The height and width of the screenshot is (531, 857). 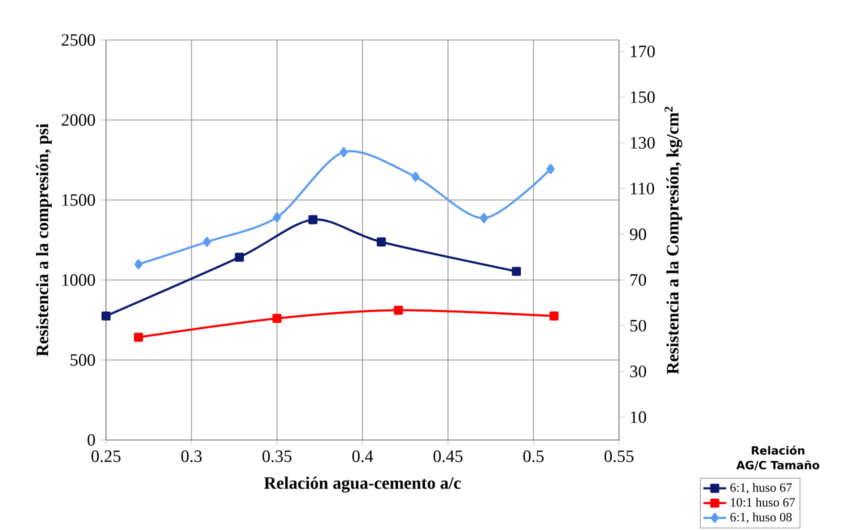 What do you see at coordinates (638, 280) in the screenshot?
I see `y2-tick-label: 70` at bounding box center [638, 280].